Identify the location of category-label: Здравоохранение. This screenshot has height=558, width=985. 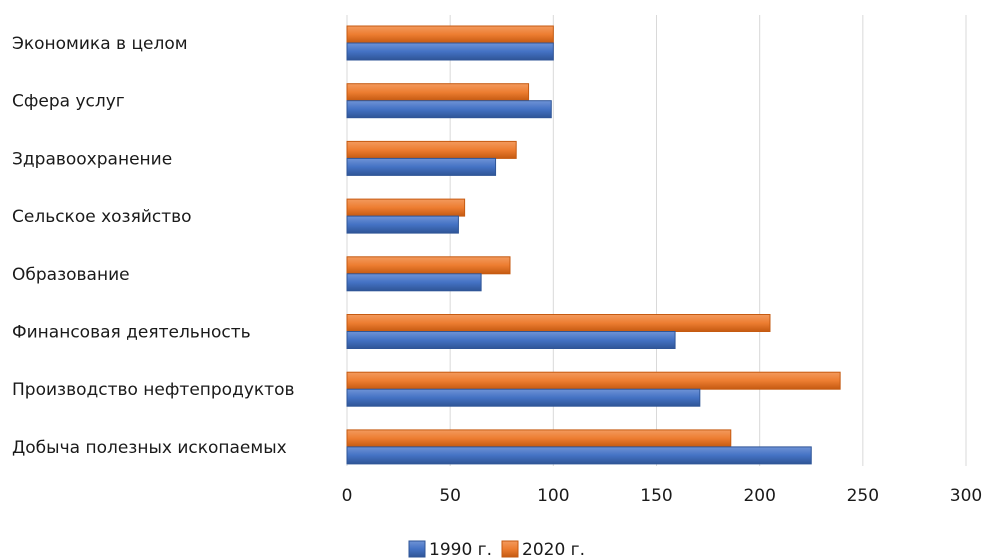
(92, 159).